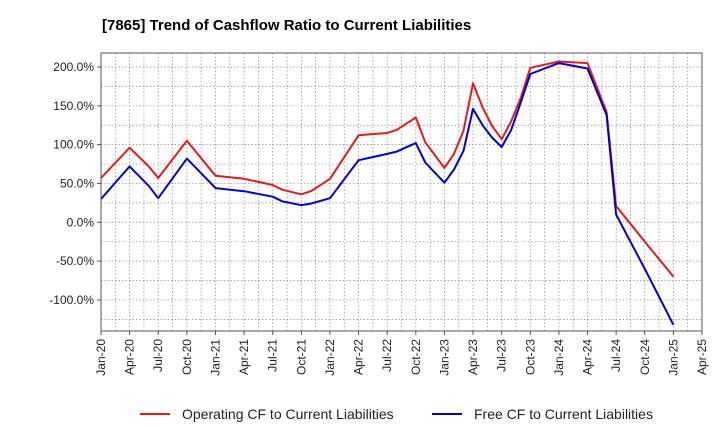 This screenshot has height=440, width=720. What do you see at coordinates (645, 357) in the screenshot?
I see `x-tick-label: Oct-24` at bounding box center [645, 357].